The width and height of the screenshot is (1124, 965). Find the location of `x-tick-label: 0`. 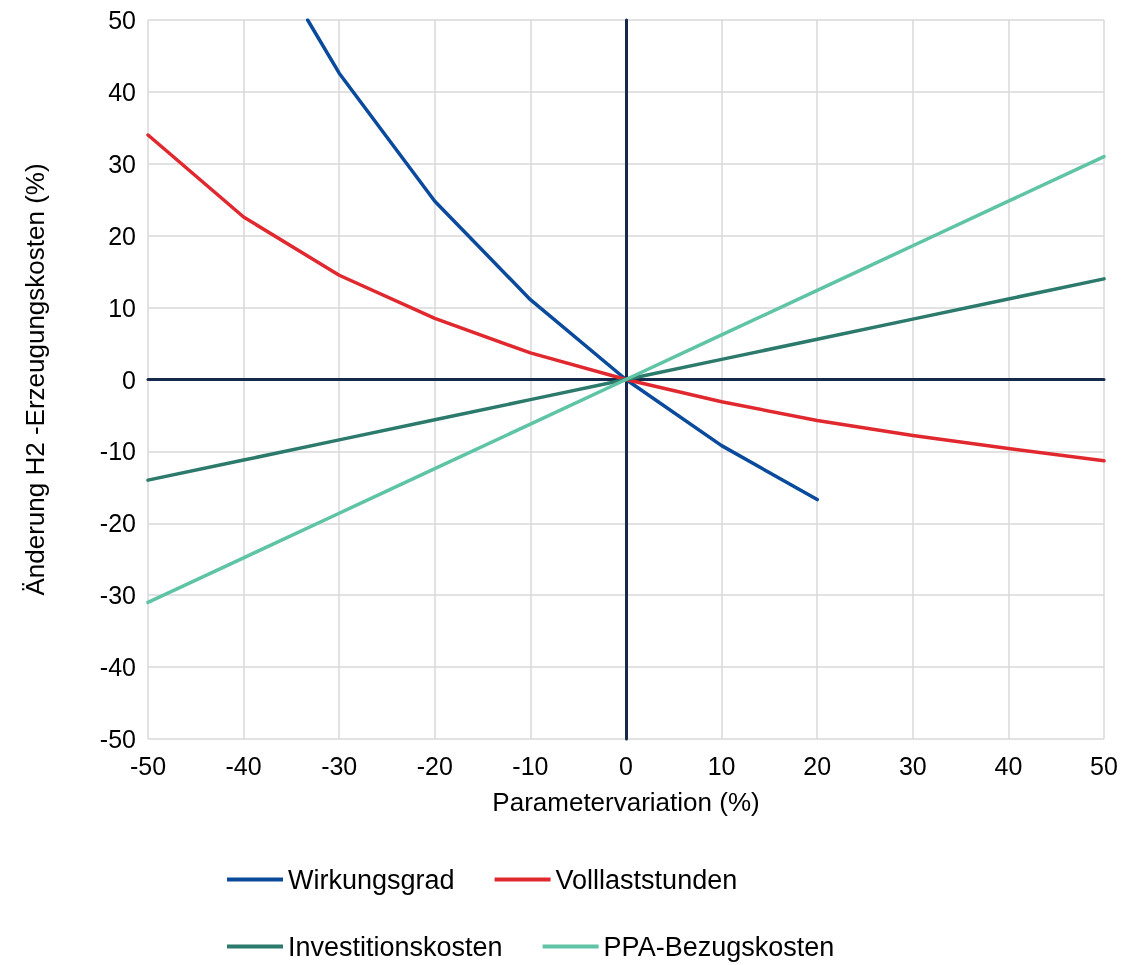

x-tick-label: 0 is located at coordinates (626, 765).